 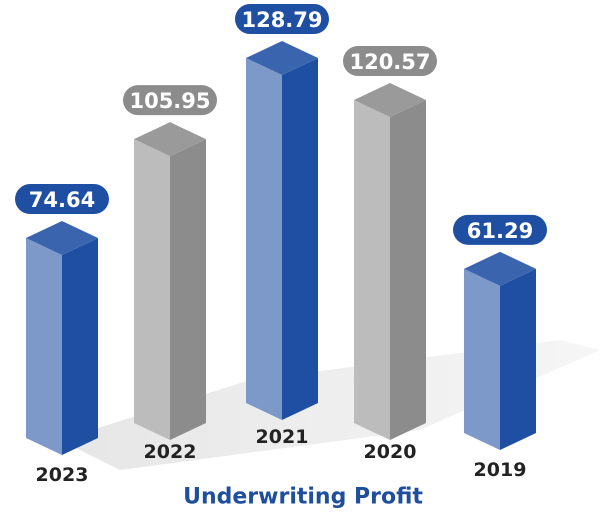 I want to click on value-label: 120.57, so click(x=389, y=62).